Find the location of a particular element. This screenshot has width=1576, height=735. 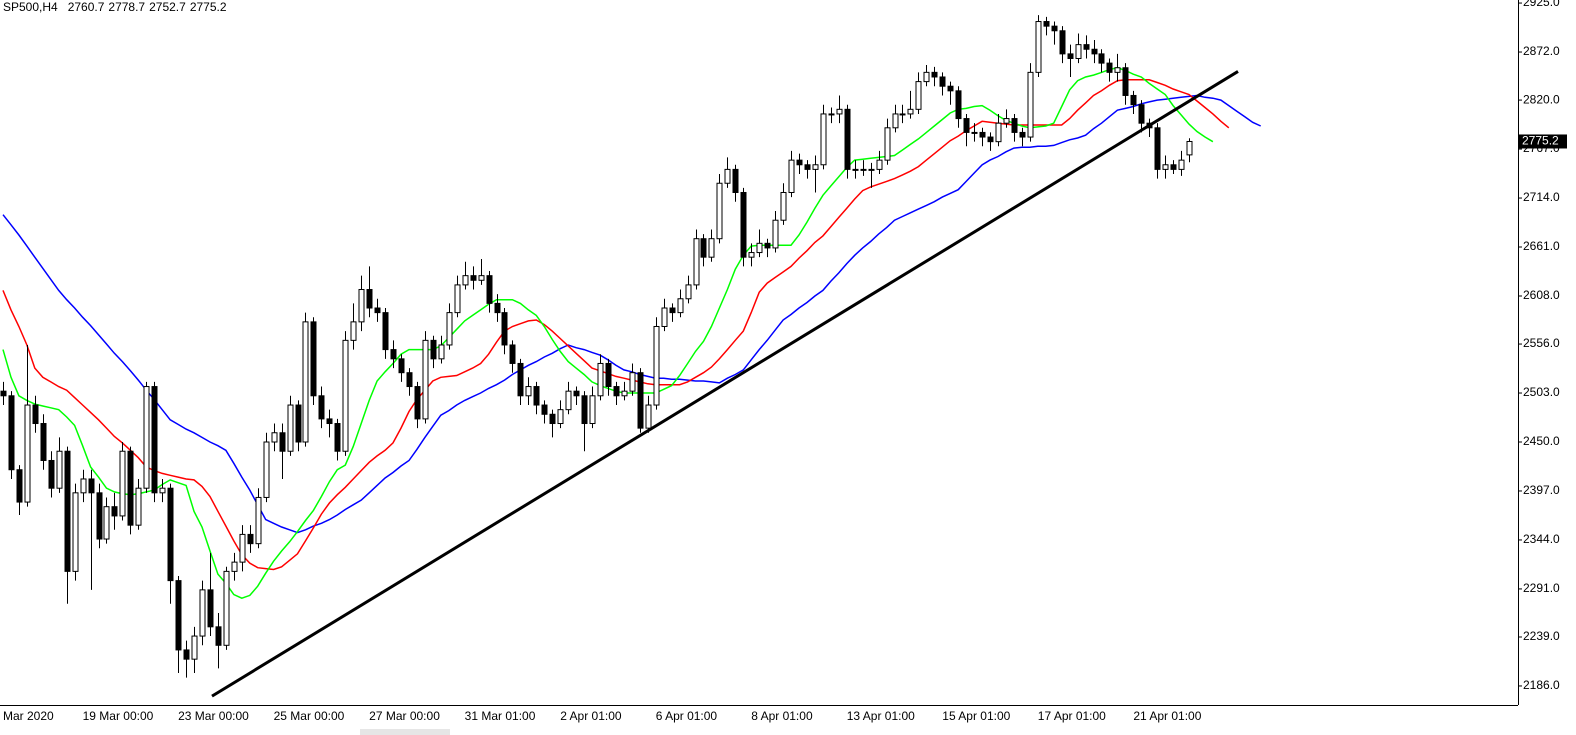

header-low: 2752.7 is located at coordinates (167, 7).